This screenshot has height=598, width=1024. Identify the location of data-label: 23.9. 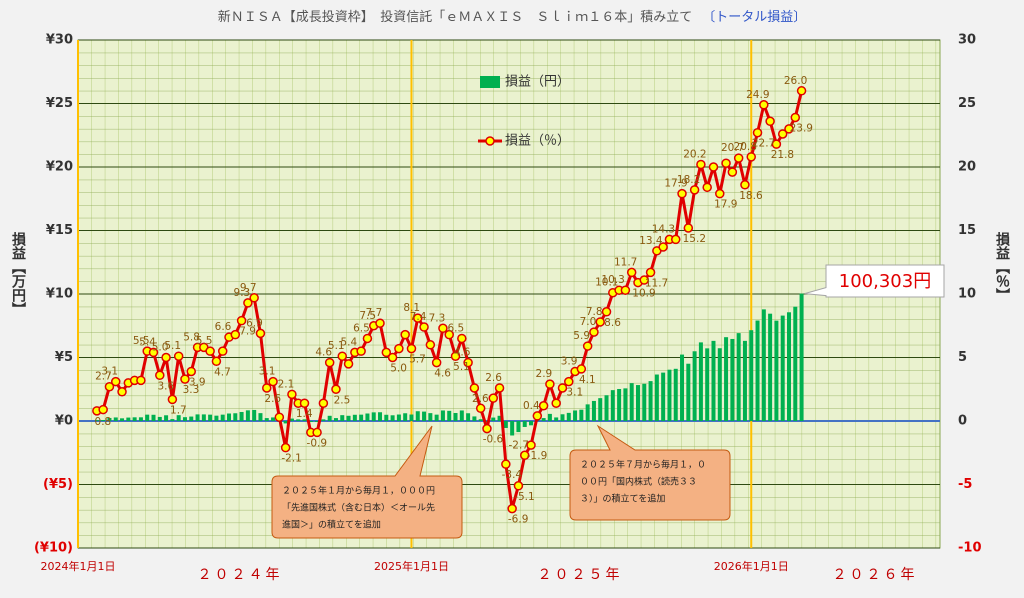
(801, 128).